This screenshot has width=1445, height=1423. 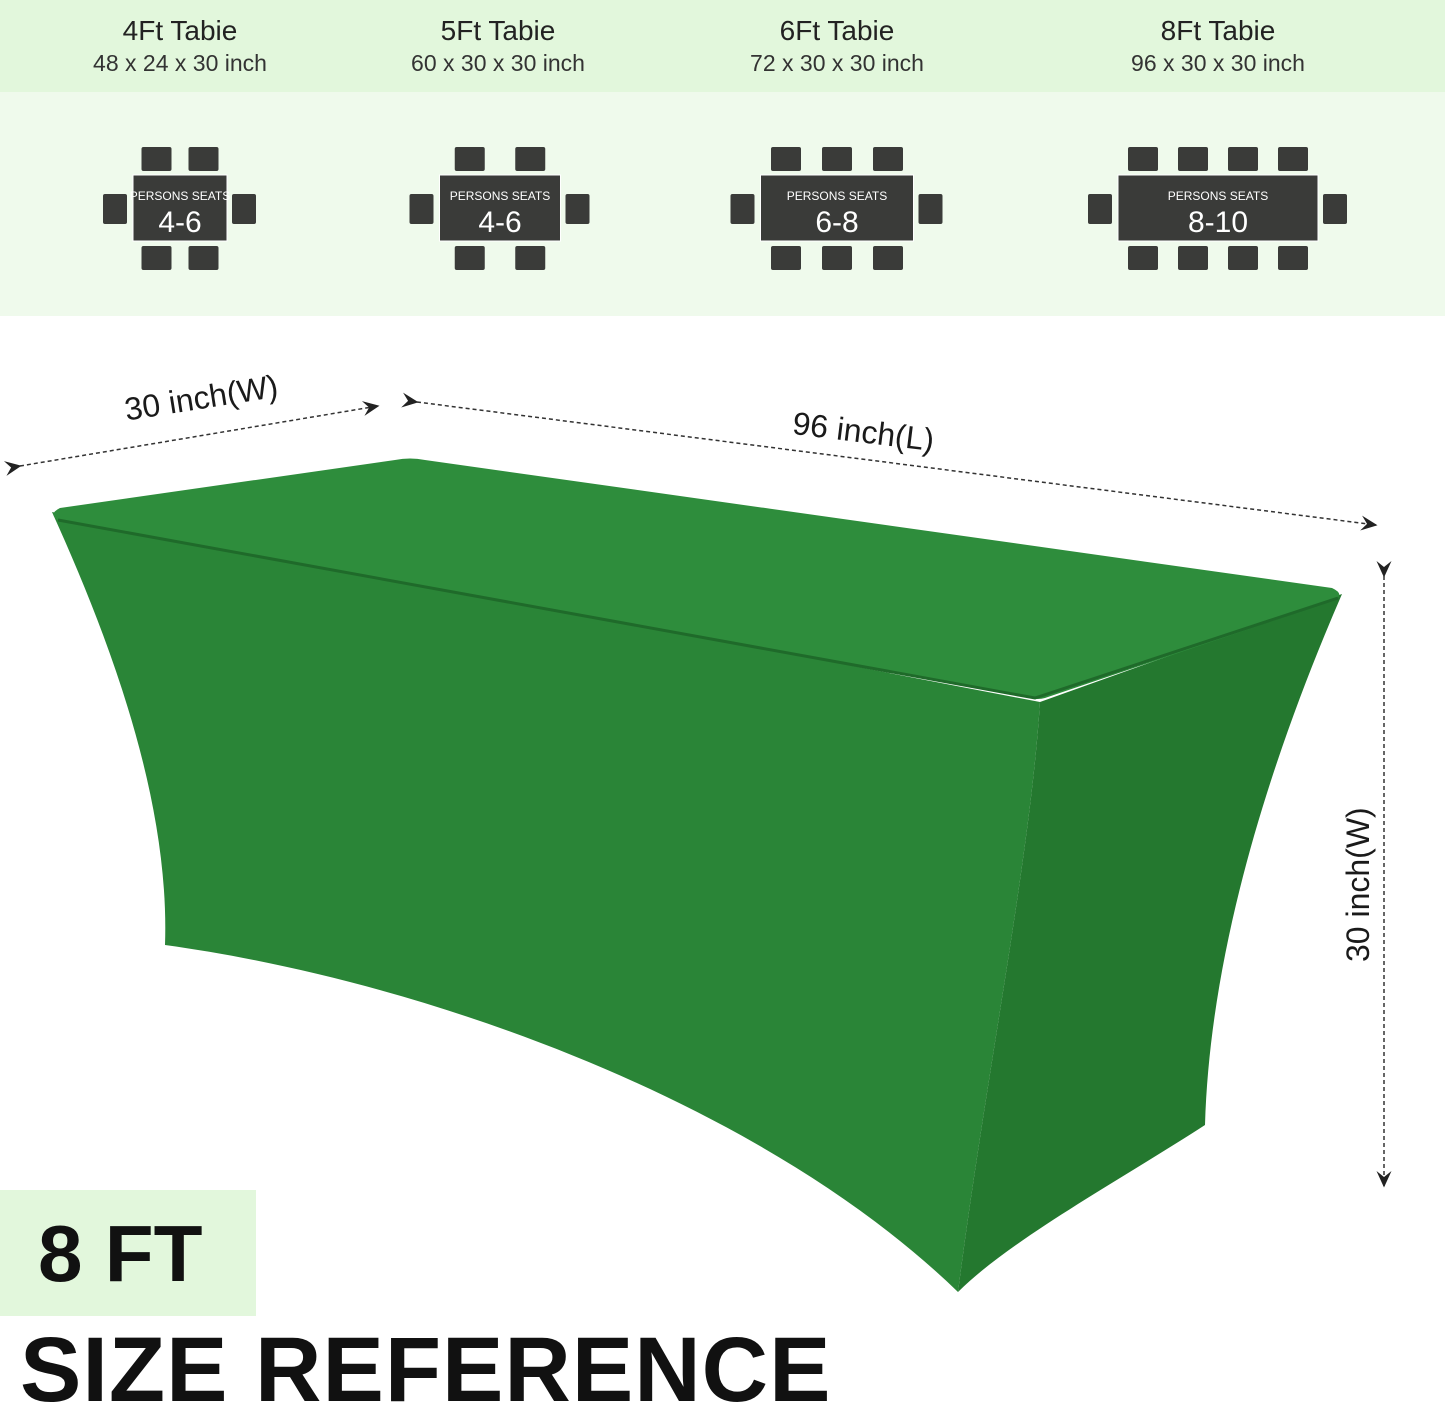 I want to click on size-6ft: 6Ft Tabie 72 x 30 x 30 inch, so click(x=837, y=46).